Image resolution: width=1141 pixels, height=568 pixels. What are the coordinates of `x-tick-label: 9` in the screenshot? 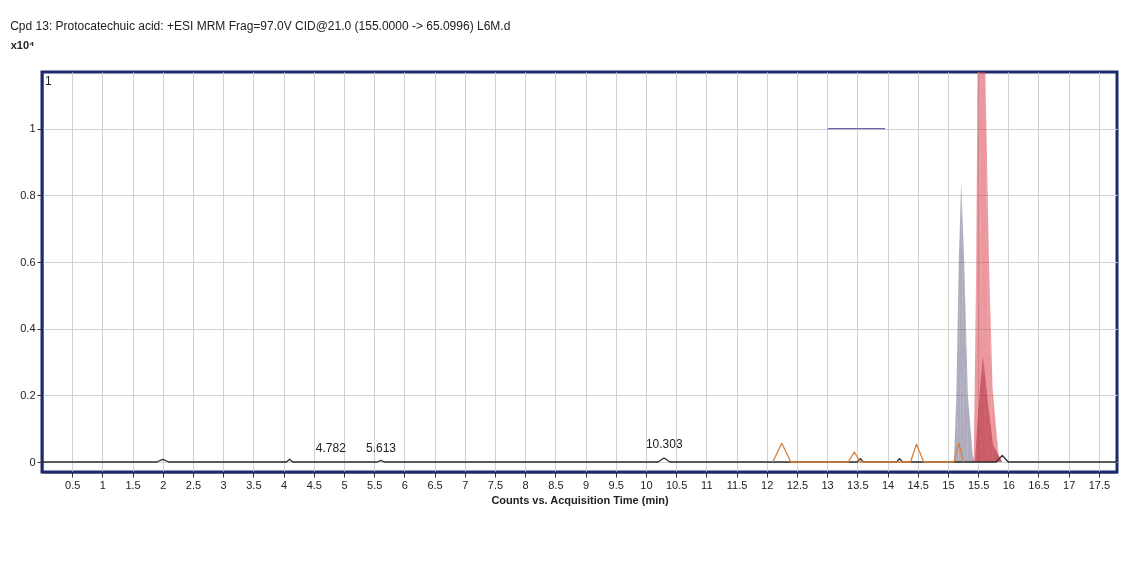 It's located at (586, 484).